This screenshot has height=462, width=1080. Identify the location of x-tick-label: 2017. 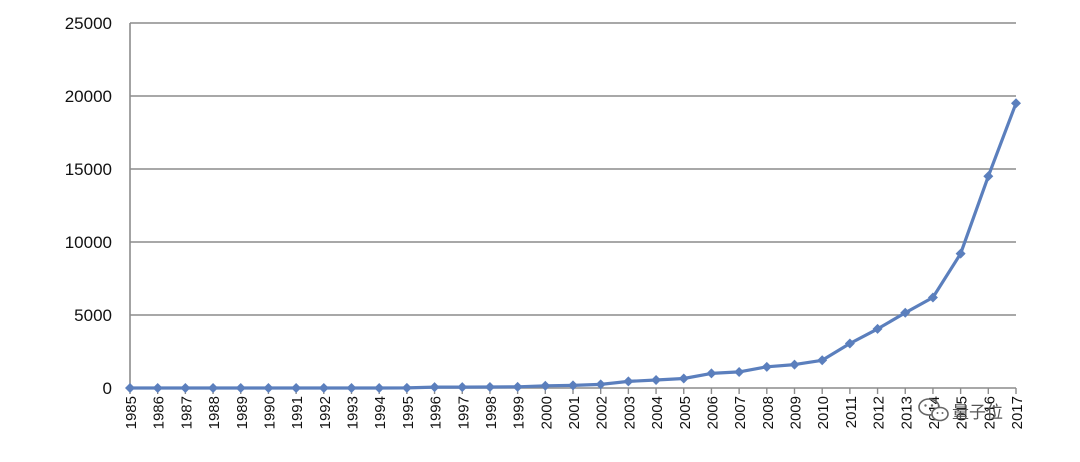
(1017, 412).